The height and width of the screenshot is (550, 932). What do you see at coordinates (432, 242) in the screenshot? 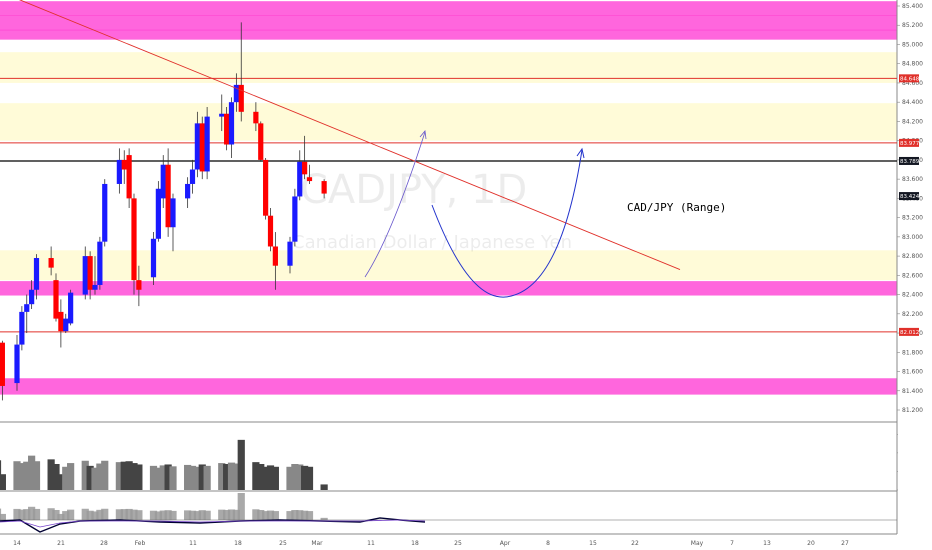
I see `watermark-description: Canadian Dollar / Japanese Yen` at bounding box center [432, 242].